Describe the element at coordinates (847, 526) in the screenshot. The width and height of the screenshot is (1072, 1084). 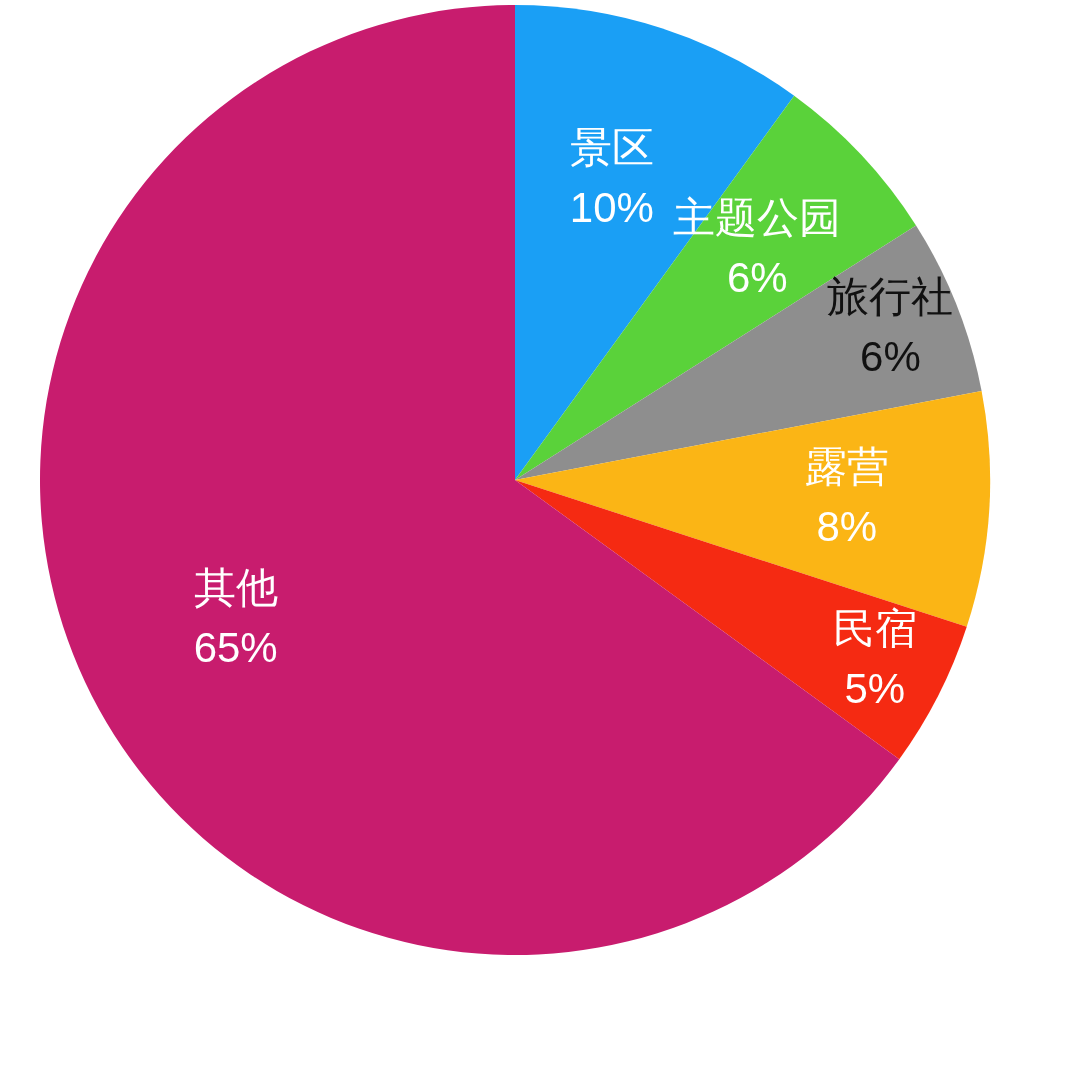
I see `data-label: 8%` at that location.